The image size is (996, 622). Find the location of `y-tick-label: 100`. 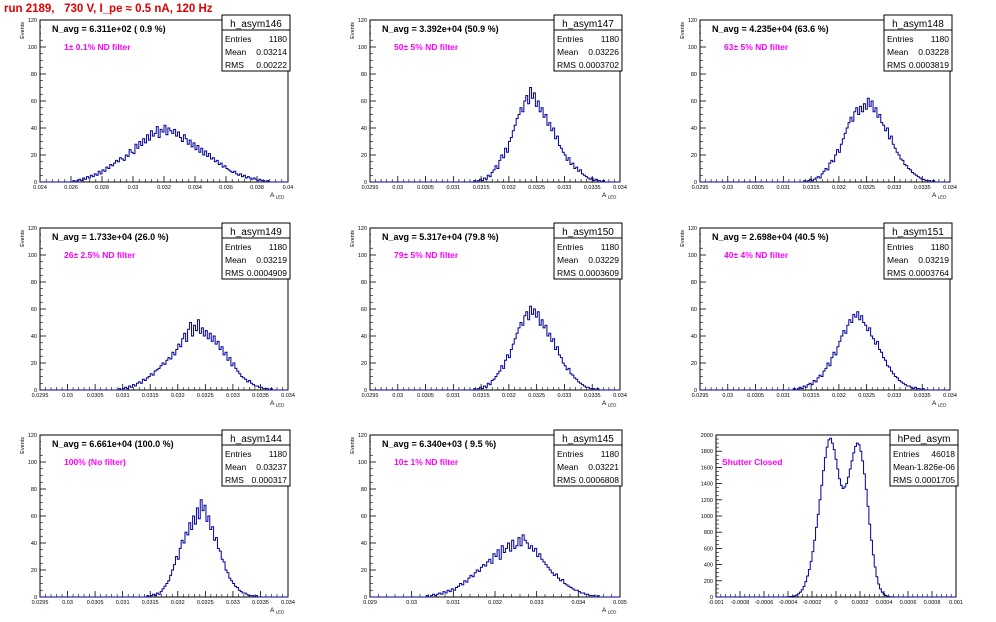

y-tick-label: 100 is located at coordinates (32, 256).